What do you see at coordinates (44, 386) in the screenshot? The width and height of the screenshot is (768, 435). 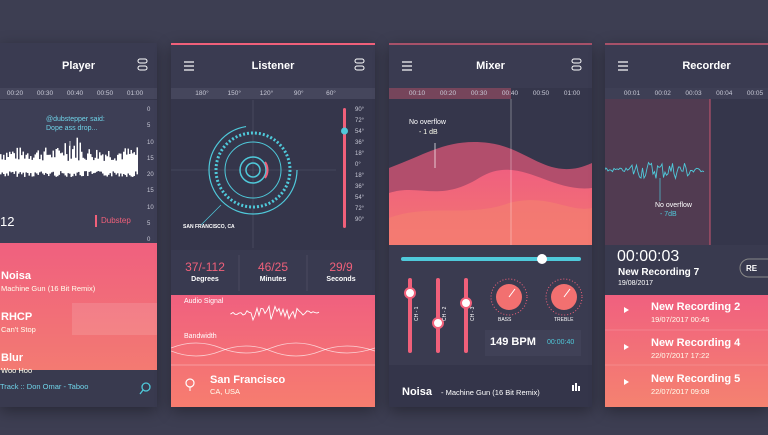 I see `now-playing: Track :: Don Omar - Taboo` at bounding box center [44, 386].